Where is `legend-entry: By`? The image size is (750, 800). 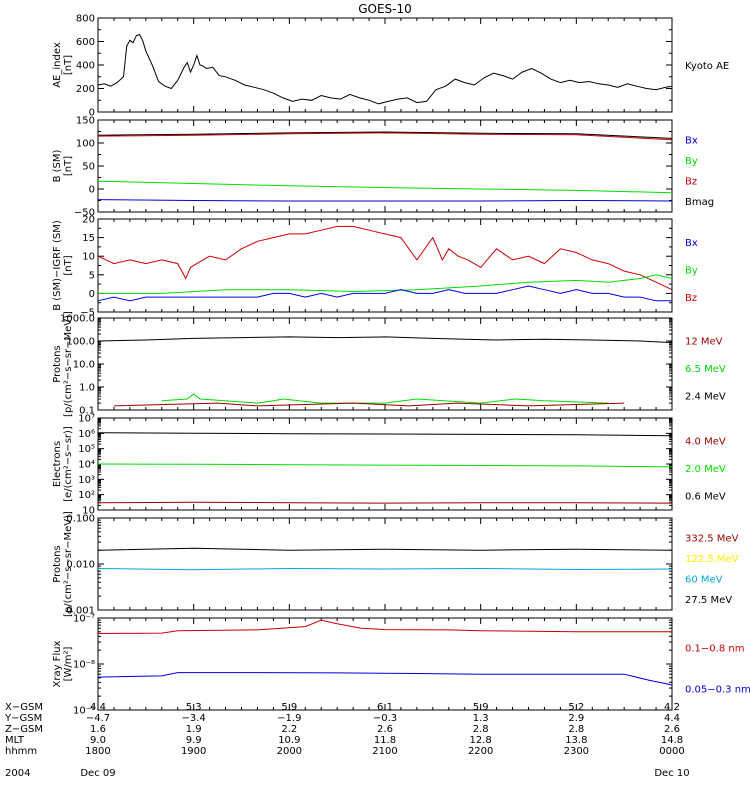
legend-entry: By is located at coordinates (691, 271).